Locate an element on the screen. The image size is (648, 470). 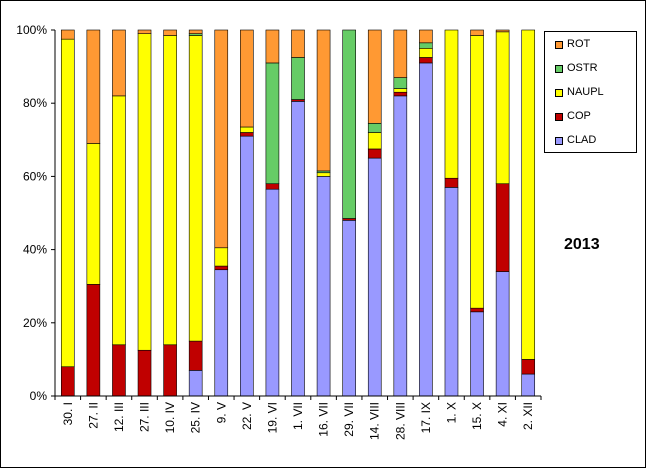
x-tick-label: 17. IX is located at coordinates (426, 417).